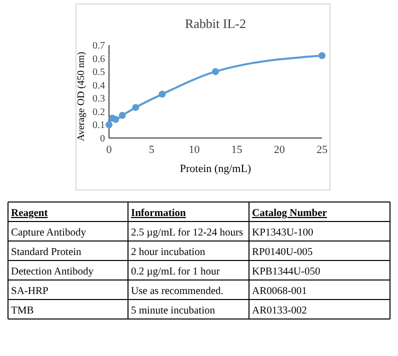  I want to click on x-tick-label: 5, so click(151, 150).